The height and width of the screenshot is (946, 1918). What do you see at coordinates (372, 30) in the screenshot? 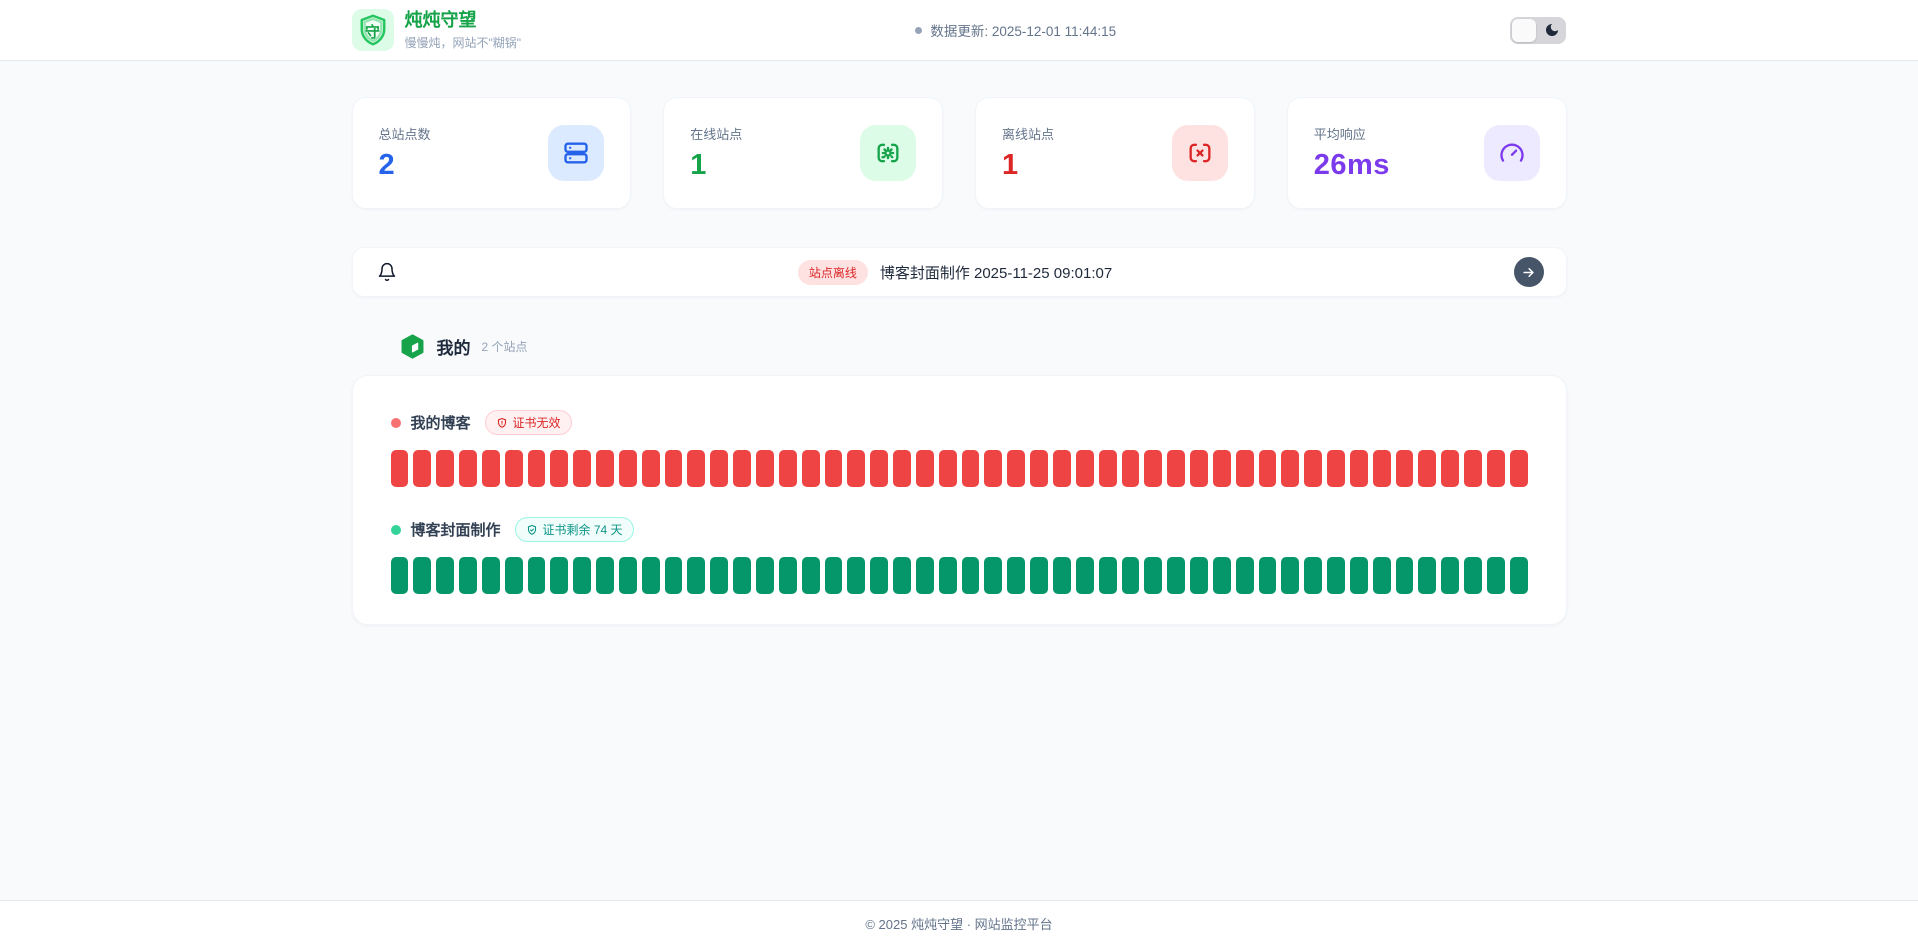
I see `shield-logo-icon: 守` at bounding box center [372, 30].